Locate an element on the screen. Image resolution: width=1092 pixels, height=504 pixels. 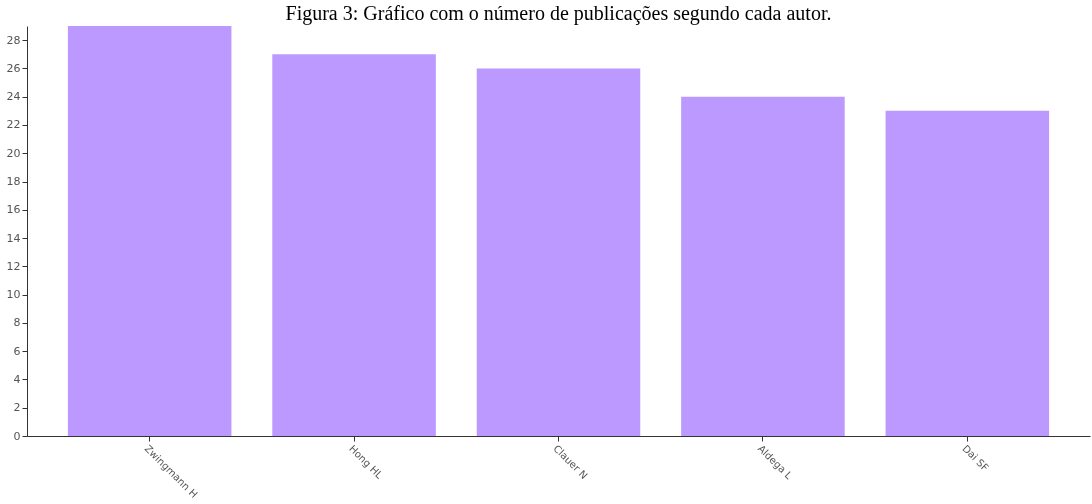
y-tick-label: 6 is located at coordinates (17, 351).